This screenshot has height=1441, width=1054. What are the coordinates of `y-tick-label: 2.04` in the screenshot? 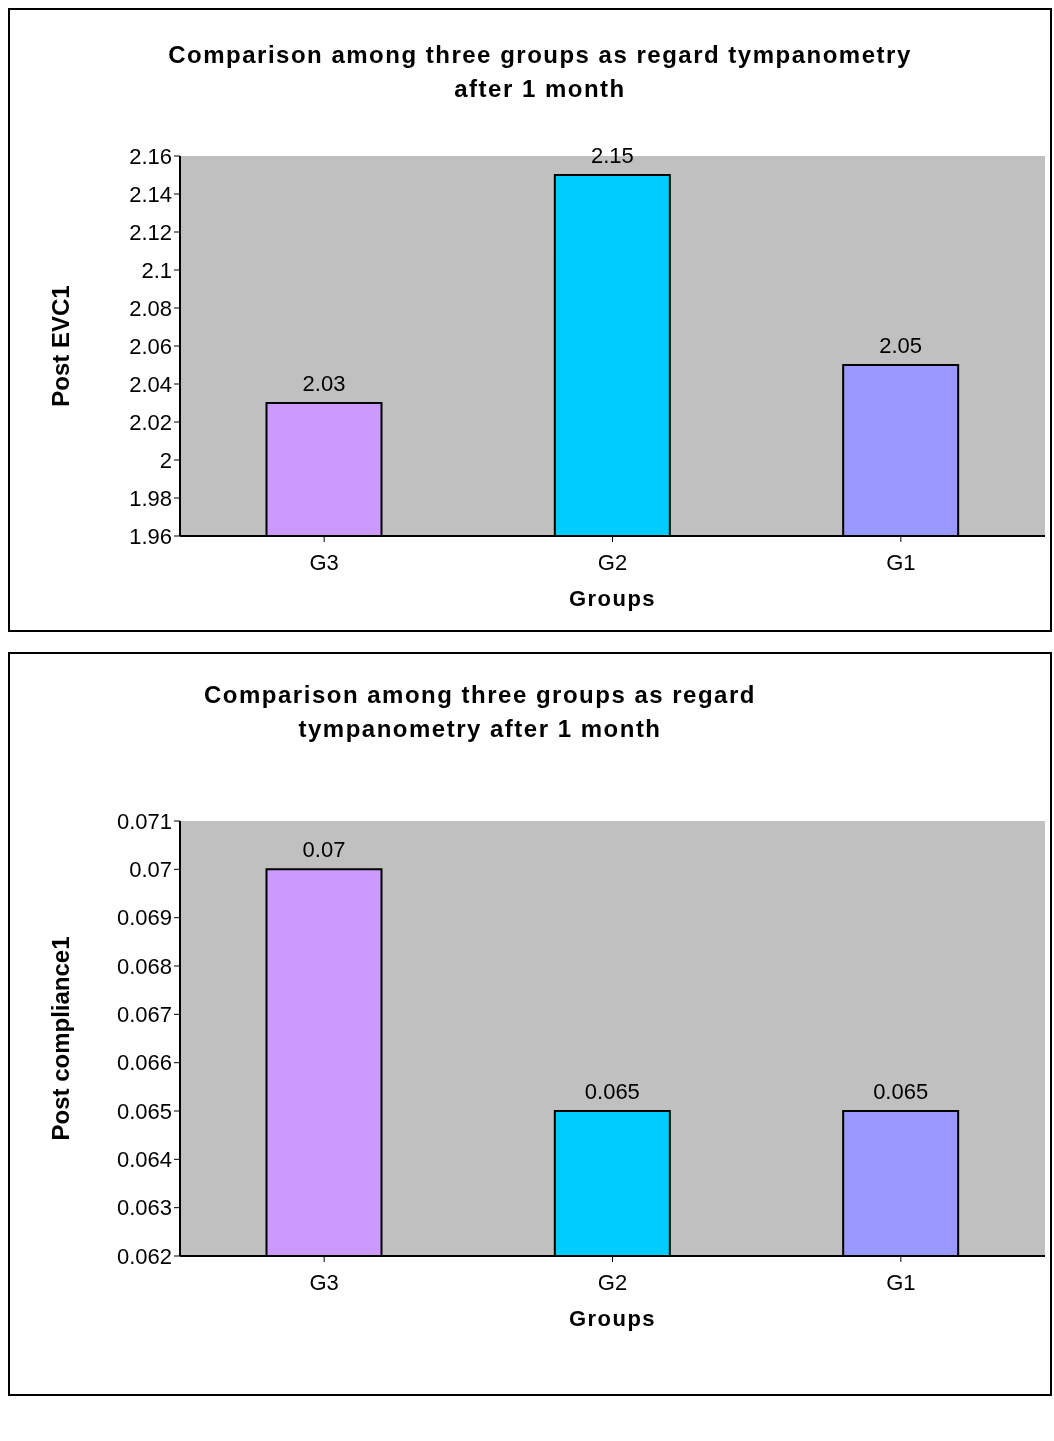 It's located at (150, 384).